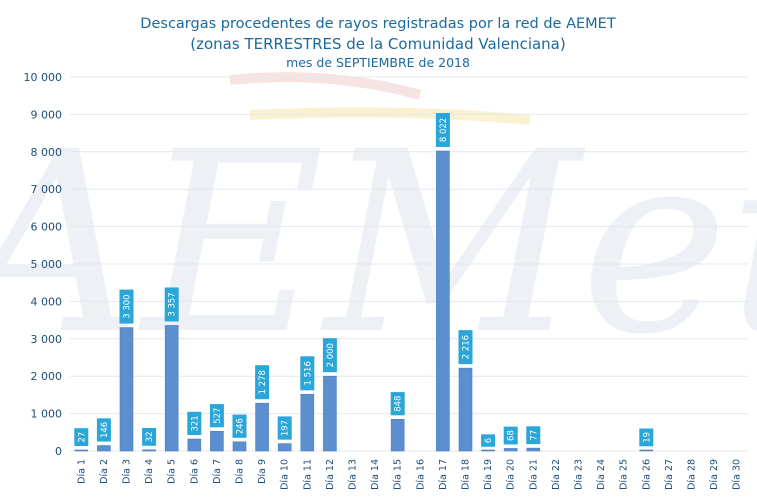 Image resolution: width=757 pixels, height=502 pixels. Describe the element at coordinates (375, 474) in the screenshot. I see `x-tick-label: Día 14` at that location.